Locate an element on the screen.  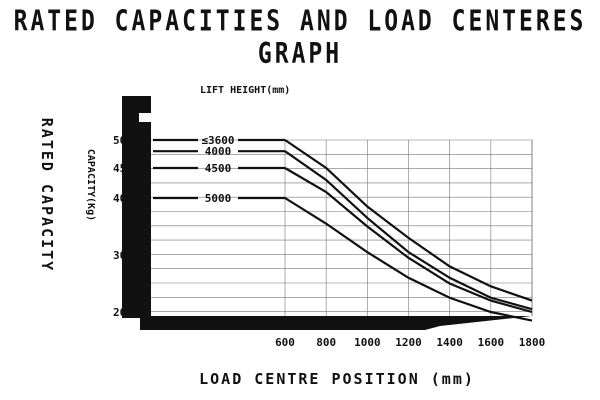
y-tick-label: 5000 is located at coordinates (126, 140).